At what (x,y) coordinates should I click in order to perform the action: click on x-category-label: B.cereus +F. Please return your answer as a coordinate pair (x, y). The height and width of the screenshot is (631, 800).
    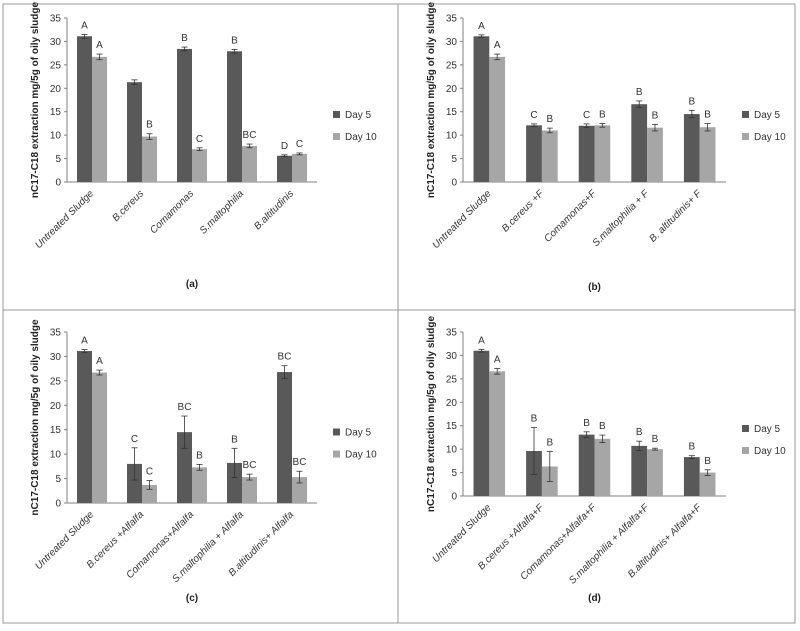
    Looking at the image, I should click on (523, 211).